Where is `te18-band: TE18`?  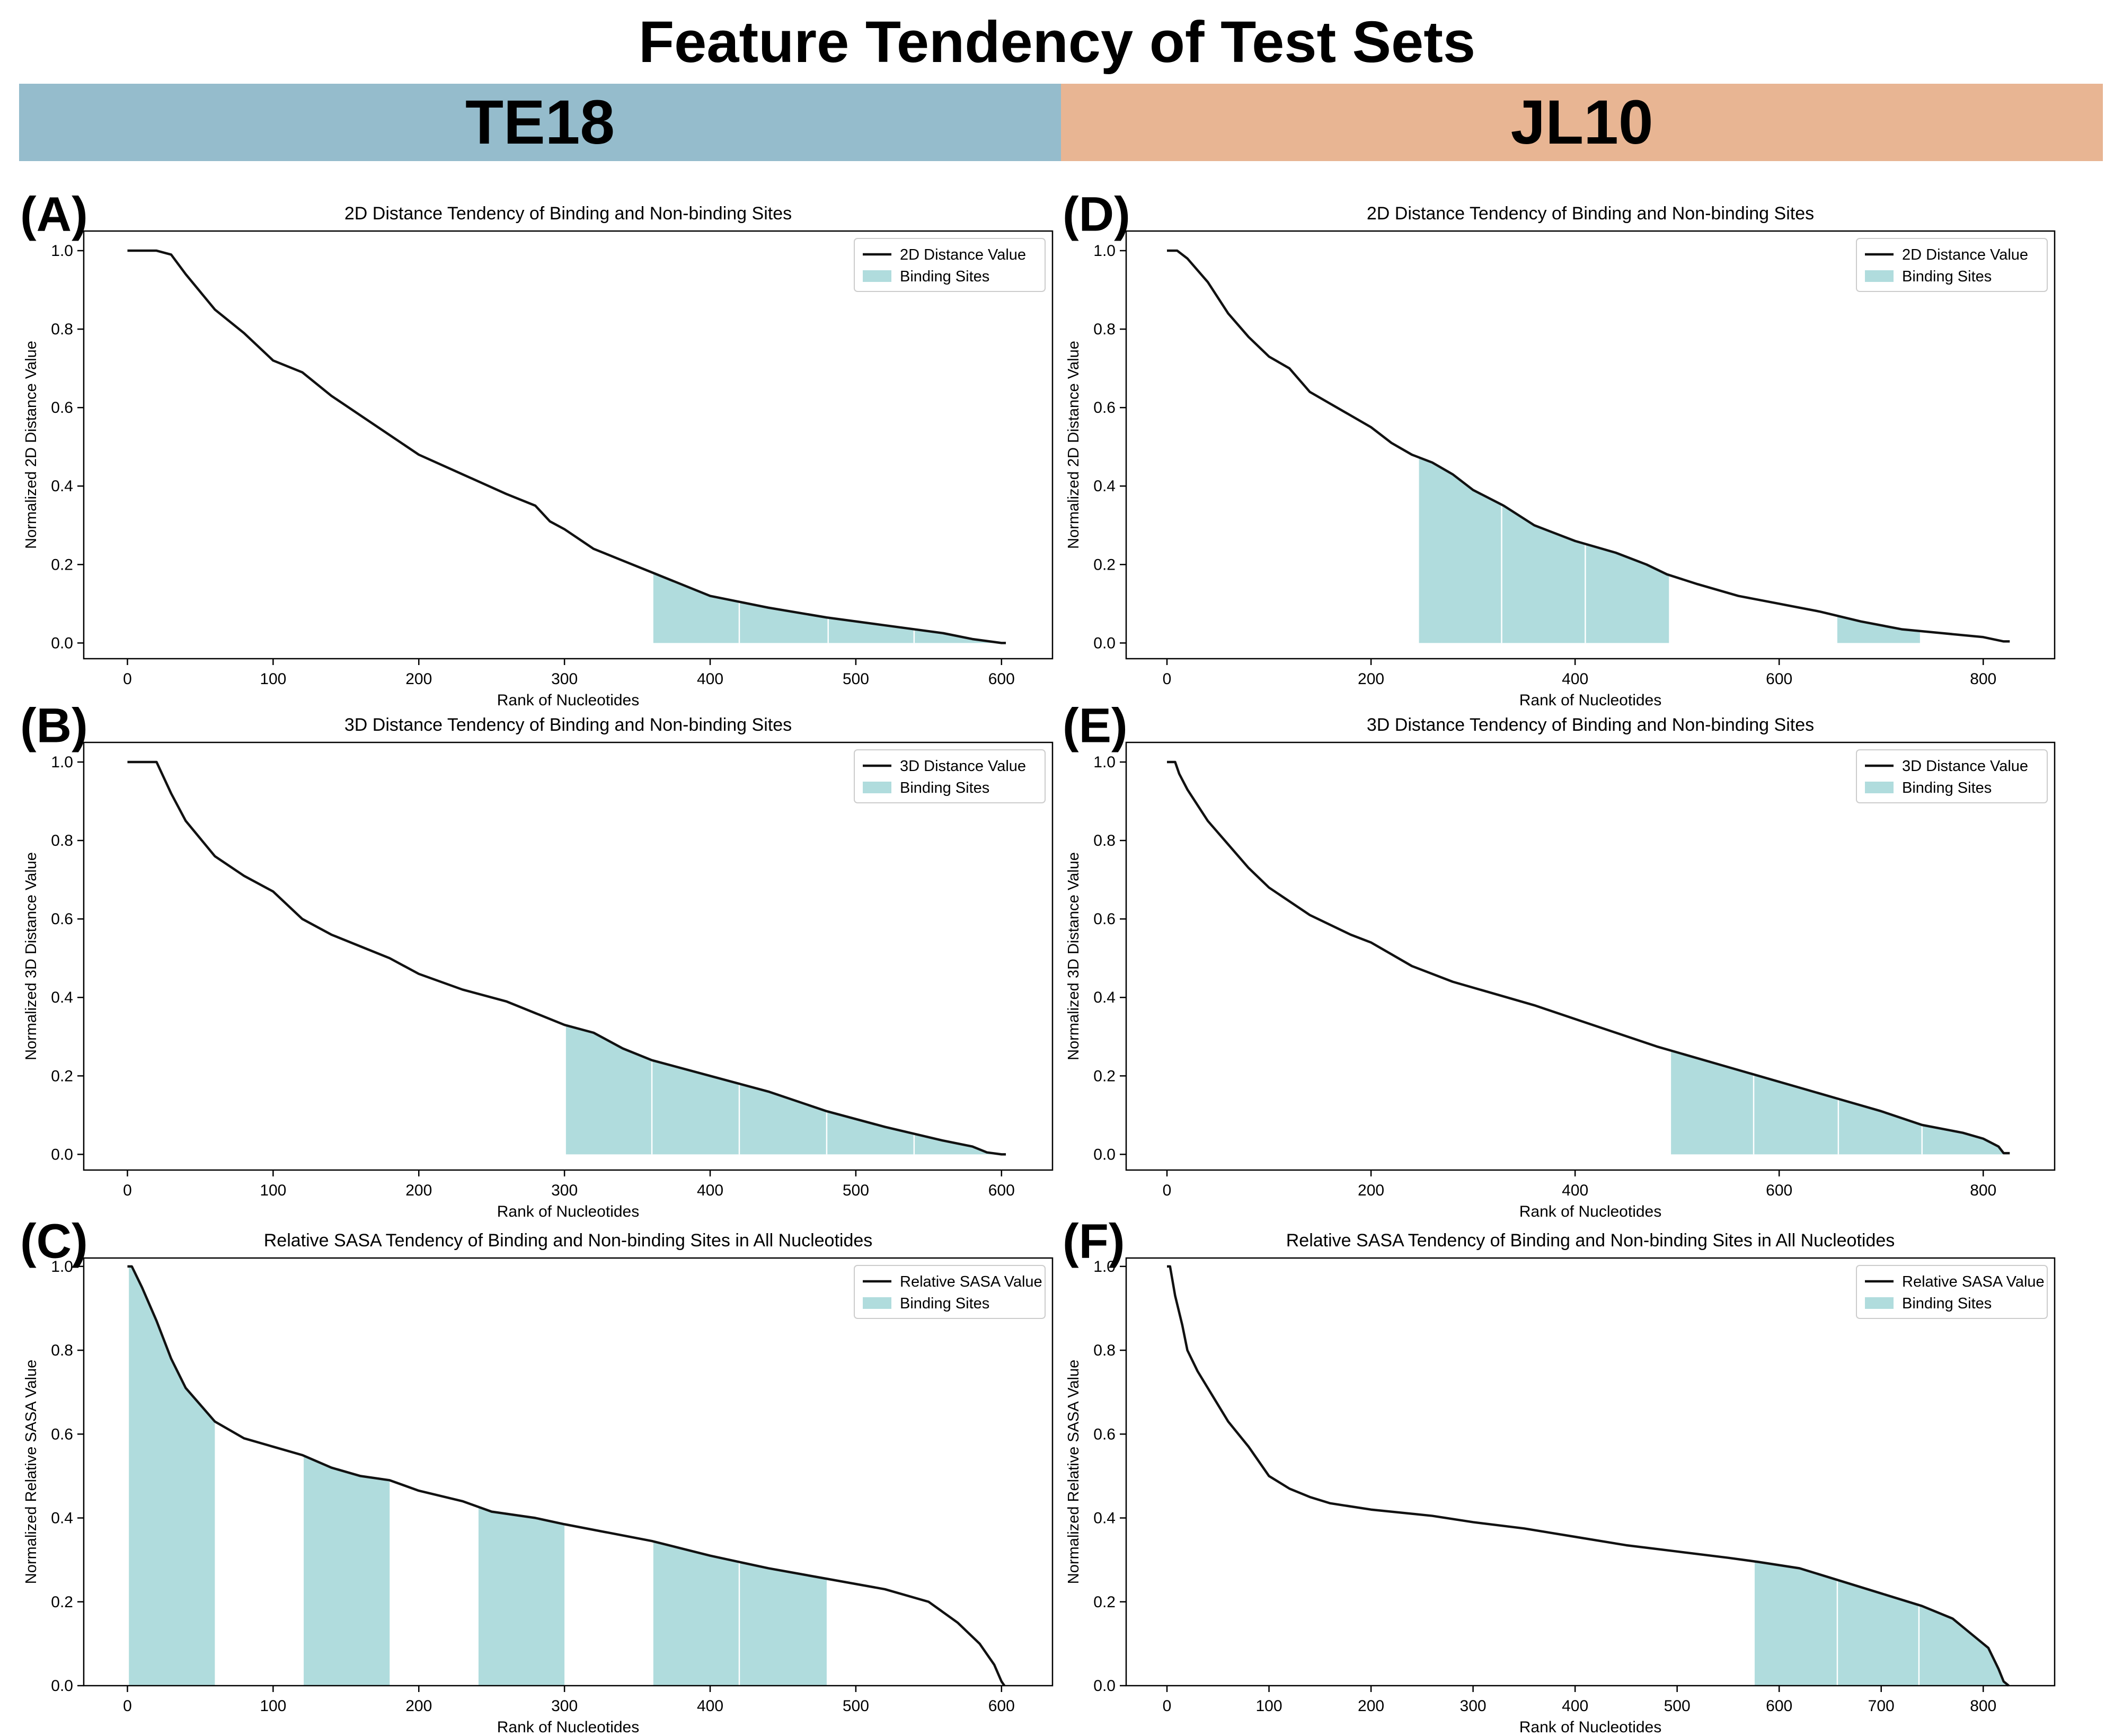
te18-band: TE18 is located at coordinates (540, 123).